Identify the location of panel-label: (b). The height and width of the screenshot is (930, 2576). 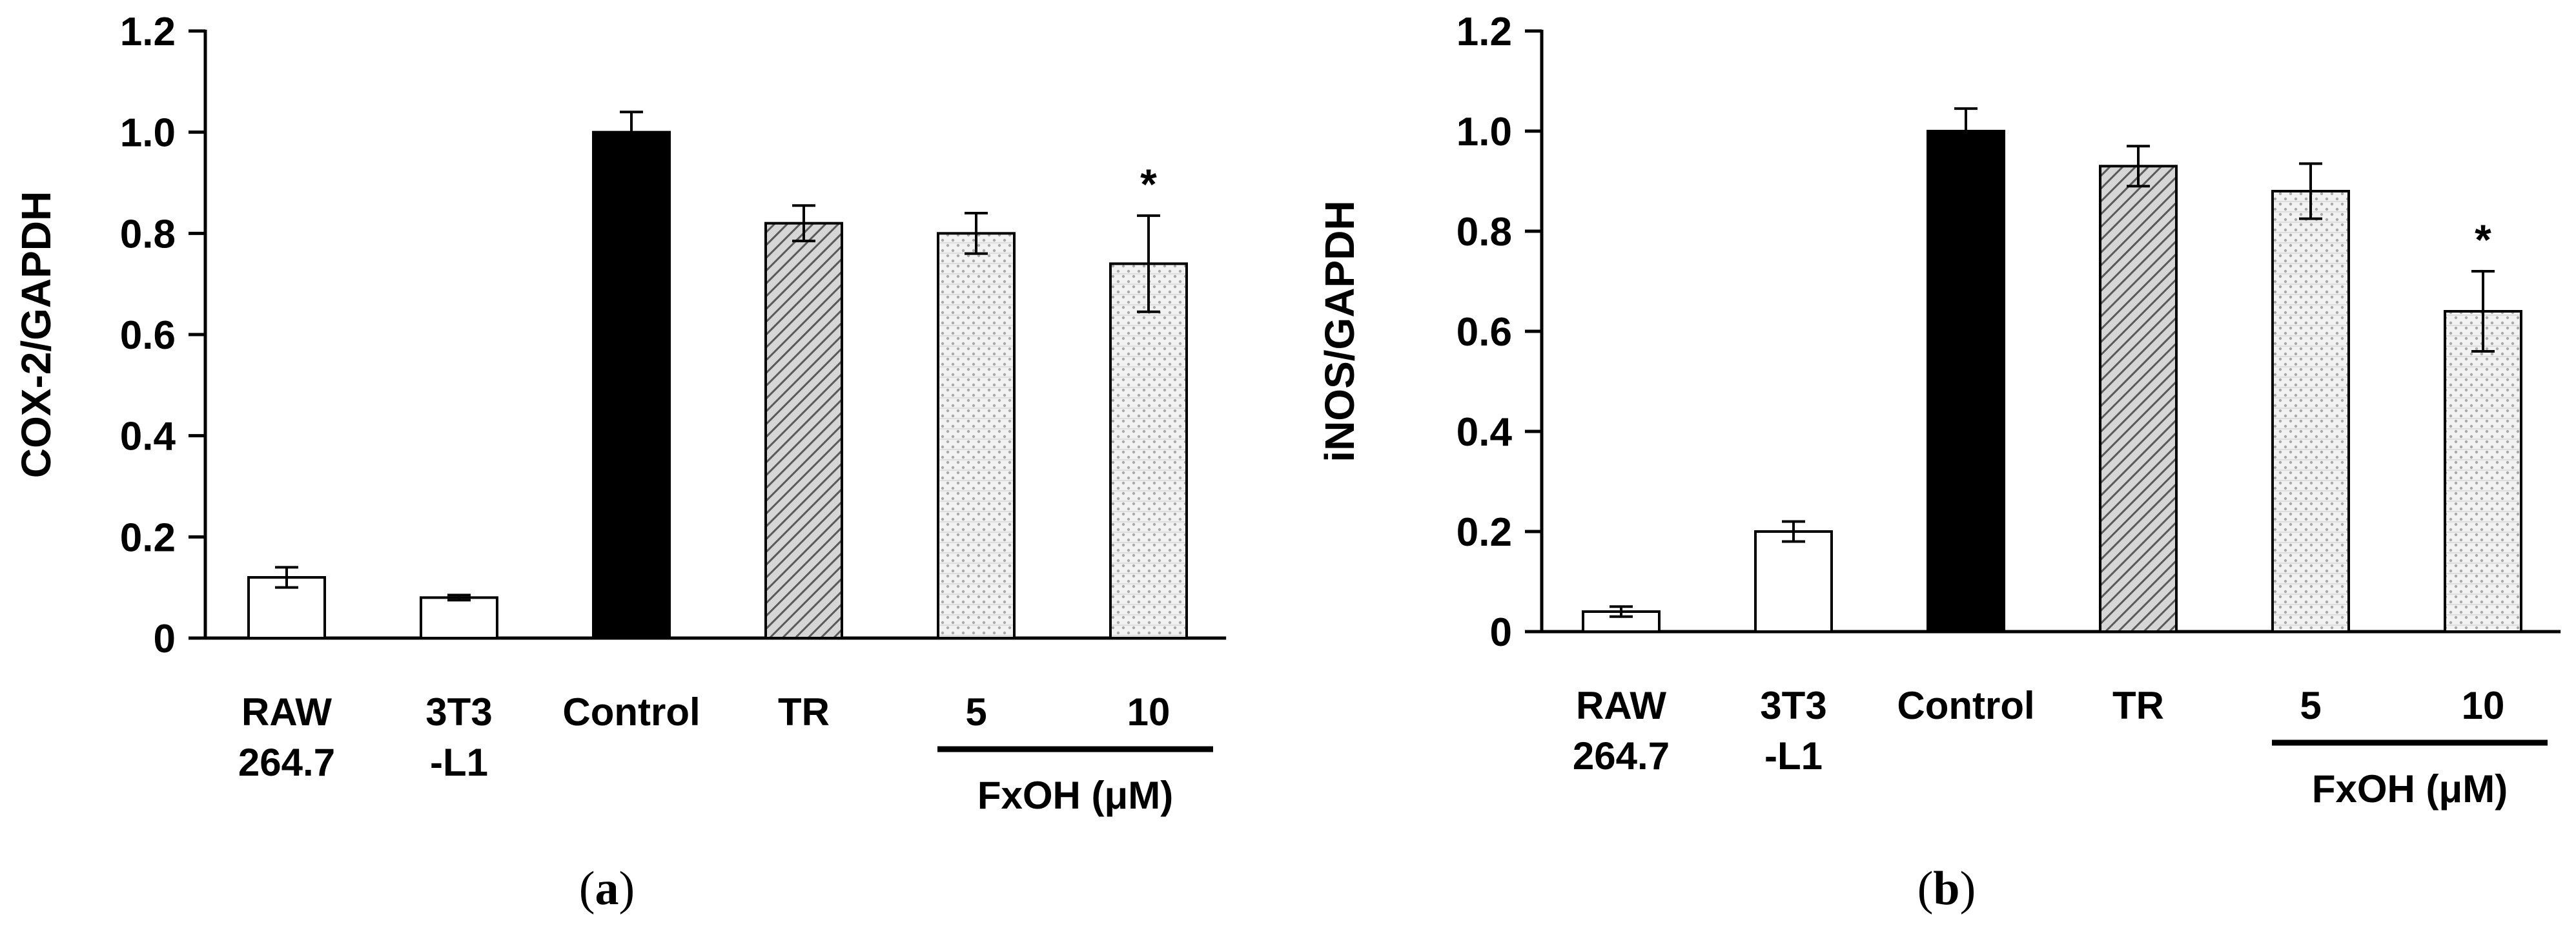
(1947, 888).